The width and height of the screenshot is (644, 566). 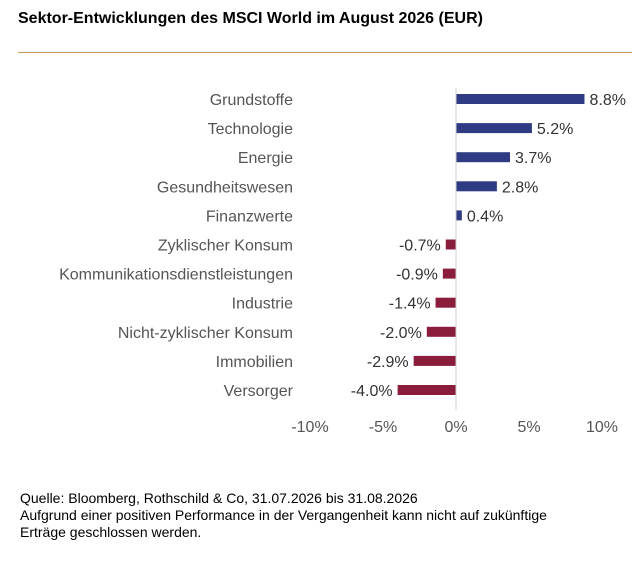 I want to click on category-label-10: Versorger, so click(x=259, y=391).